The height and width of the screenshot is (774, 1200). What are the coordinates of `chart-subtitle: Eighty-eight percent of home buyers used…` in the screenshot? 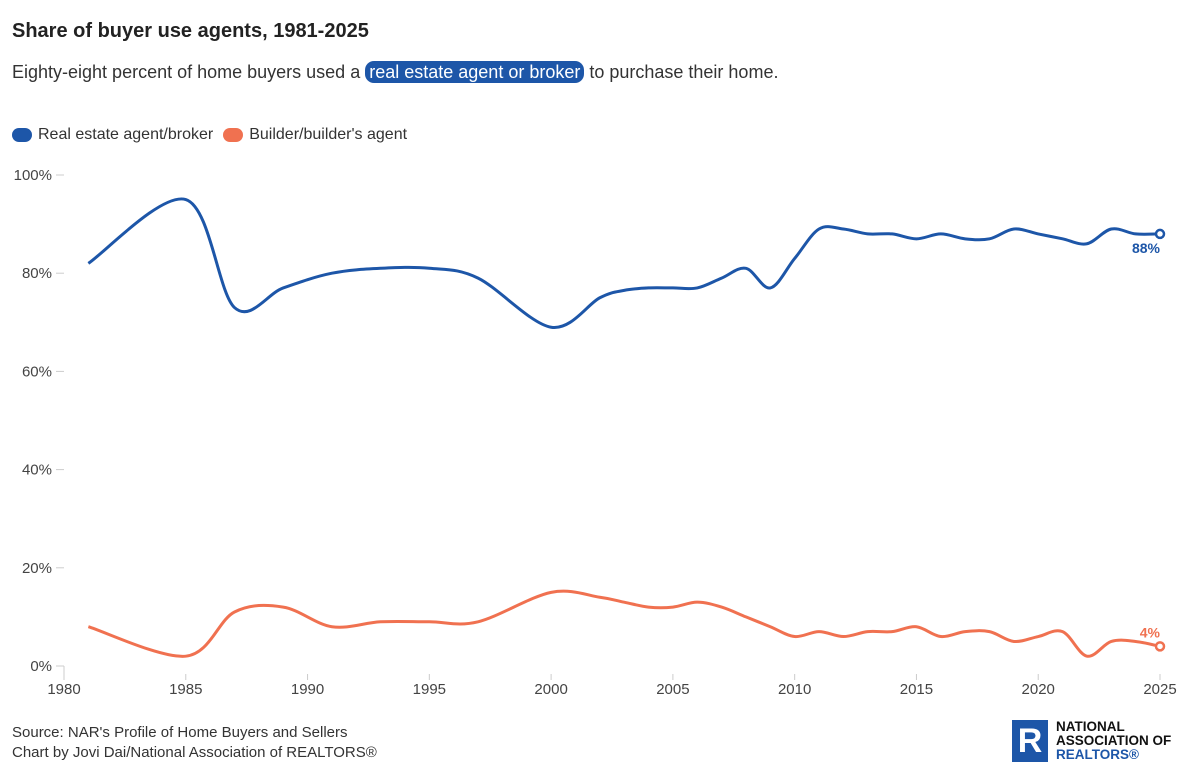 It's located at (395, 72).